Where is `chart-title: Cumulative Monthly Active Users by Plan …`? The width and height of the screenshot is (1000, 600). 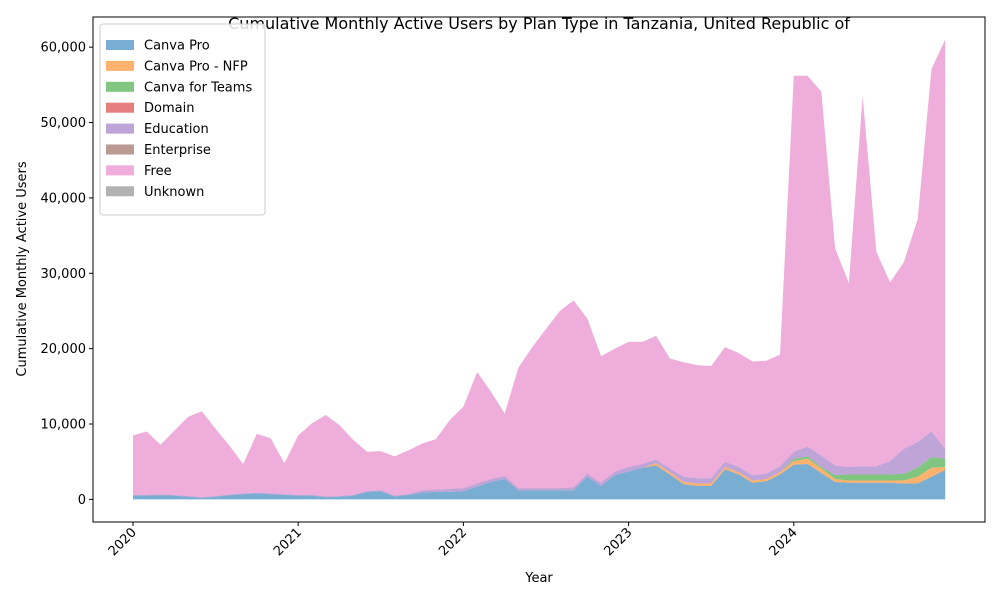
chart-title: Cumulative Monthly Active Users by Plan … is located at coordinates (539, 23).